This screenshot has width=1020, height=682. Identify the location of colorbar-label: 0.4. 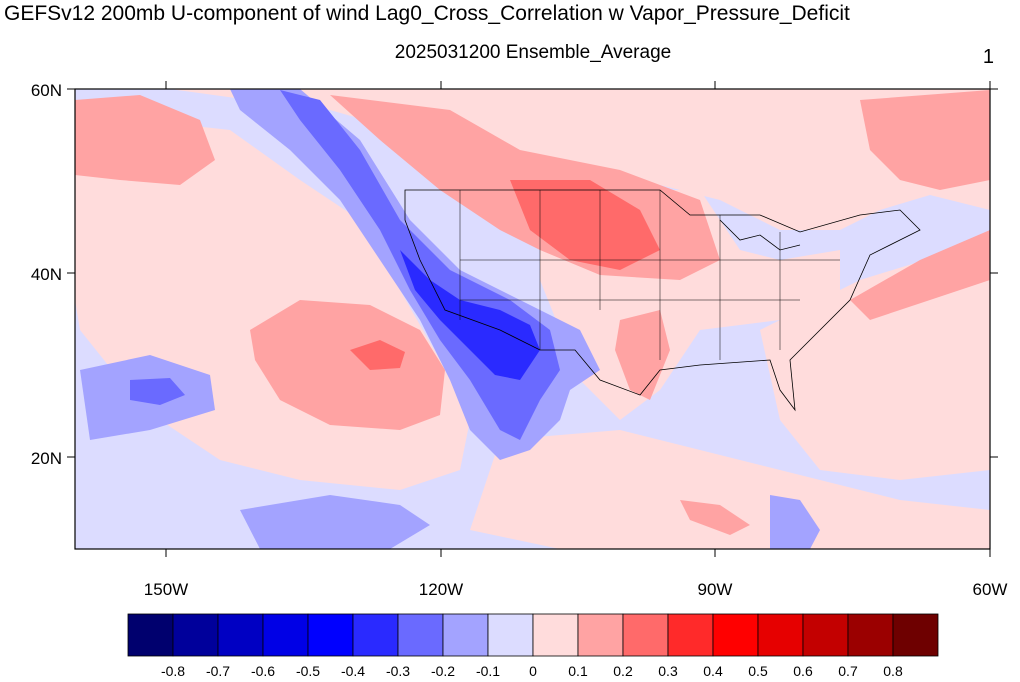
(713, 671).